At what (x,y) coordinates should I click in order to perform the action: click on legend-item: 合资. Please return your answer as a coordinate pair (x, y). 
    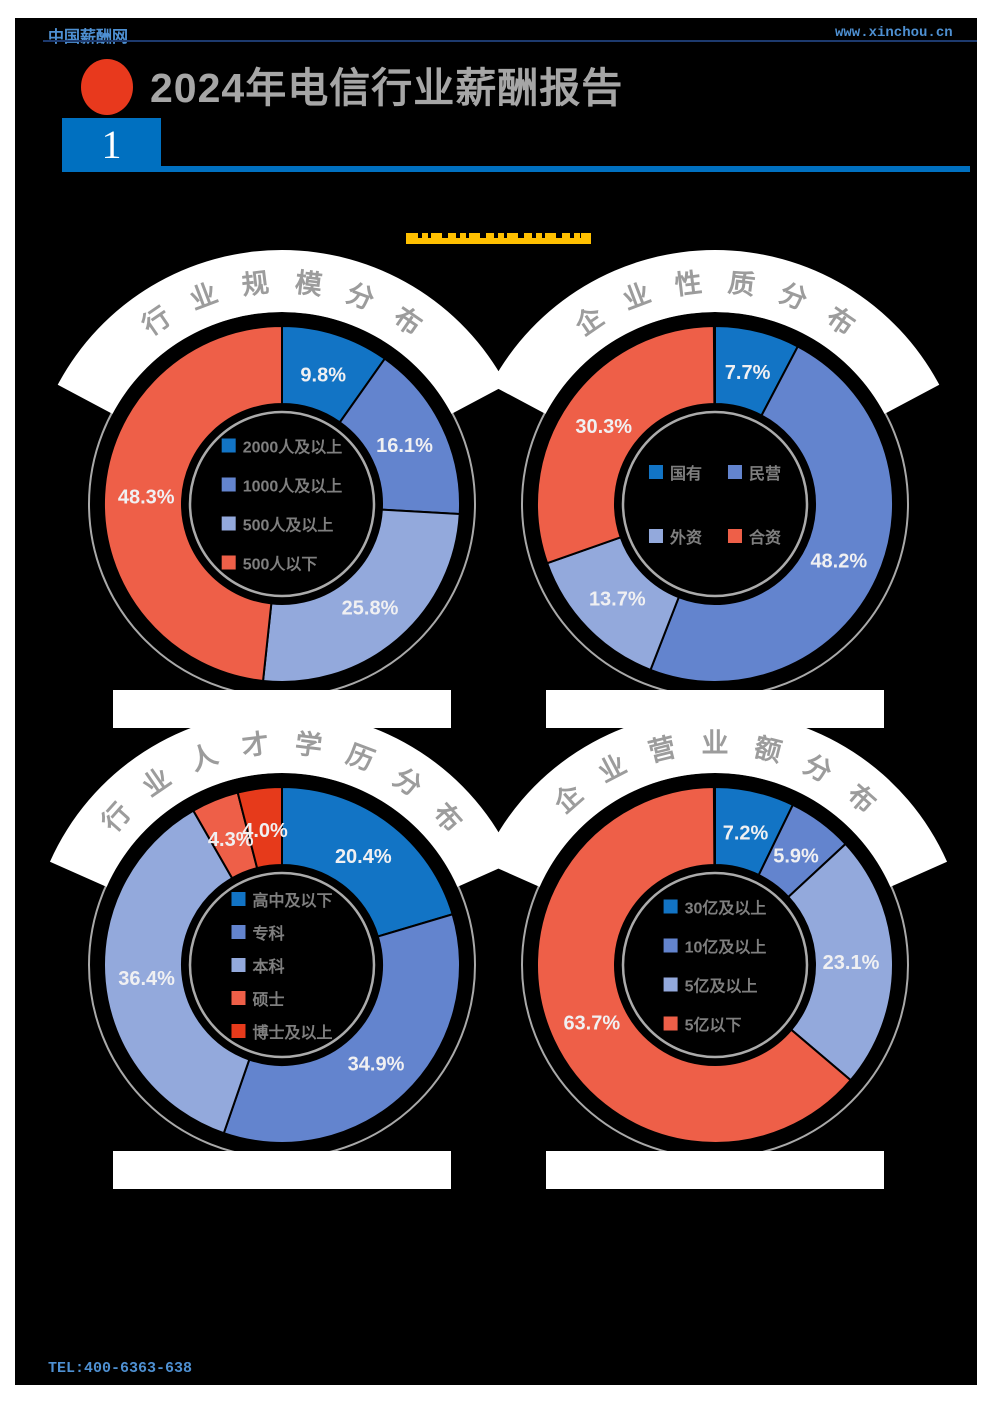
    Looking at the image, I should click on (754, 536).